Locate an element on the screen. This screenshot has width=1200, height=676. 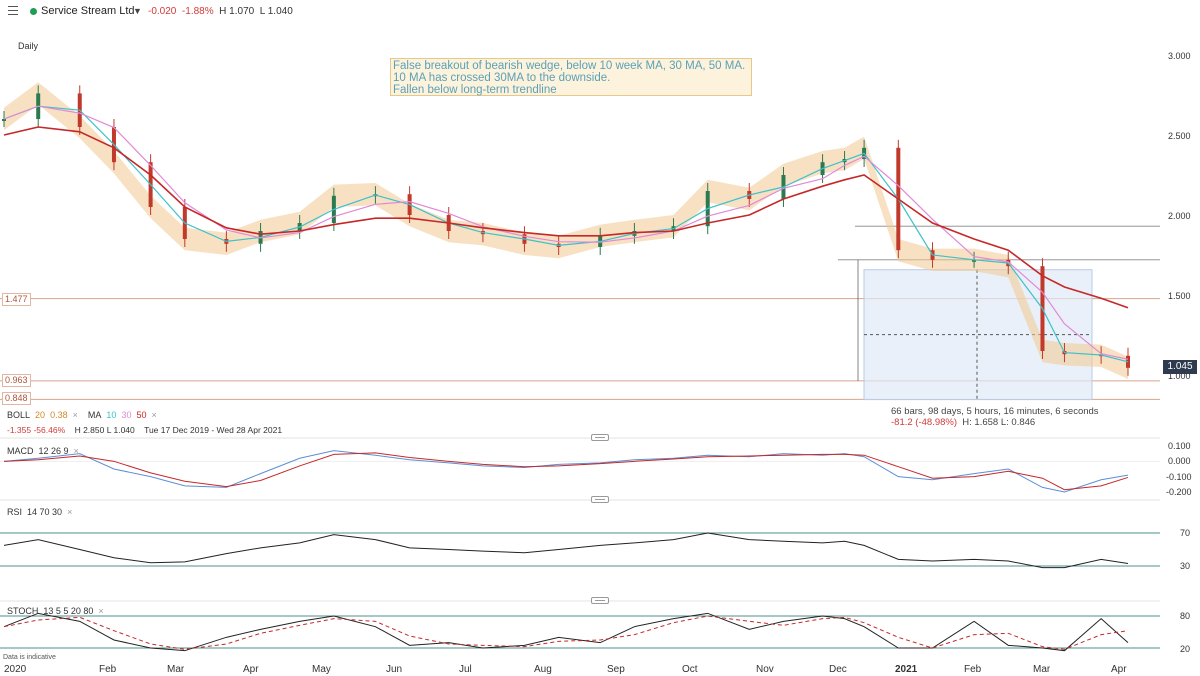
x-tick: 2021 is located at coordinates (906, 669).